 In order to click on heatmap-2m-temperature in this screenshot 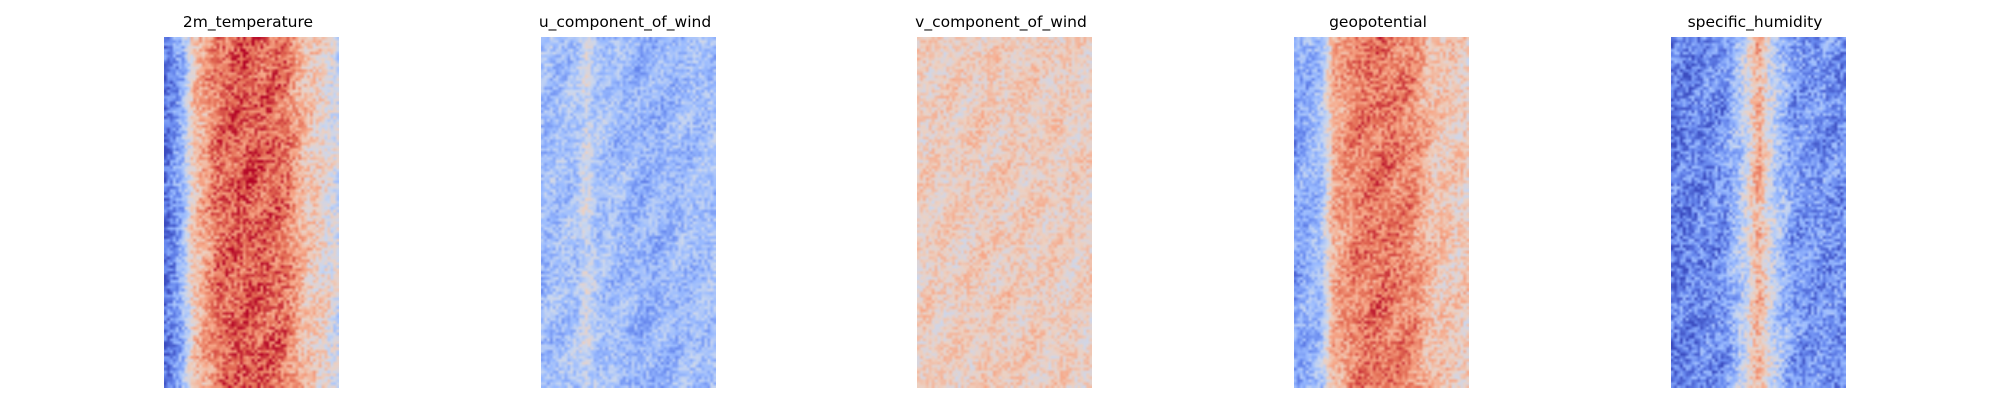, I will do `click(251, 212)`.